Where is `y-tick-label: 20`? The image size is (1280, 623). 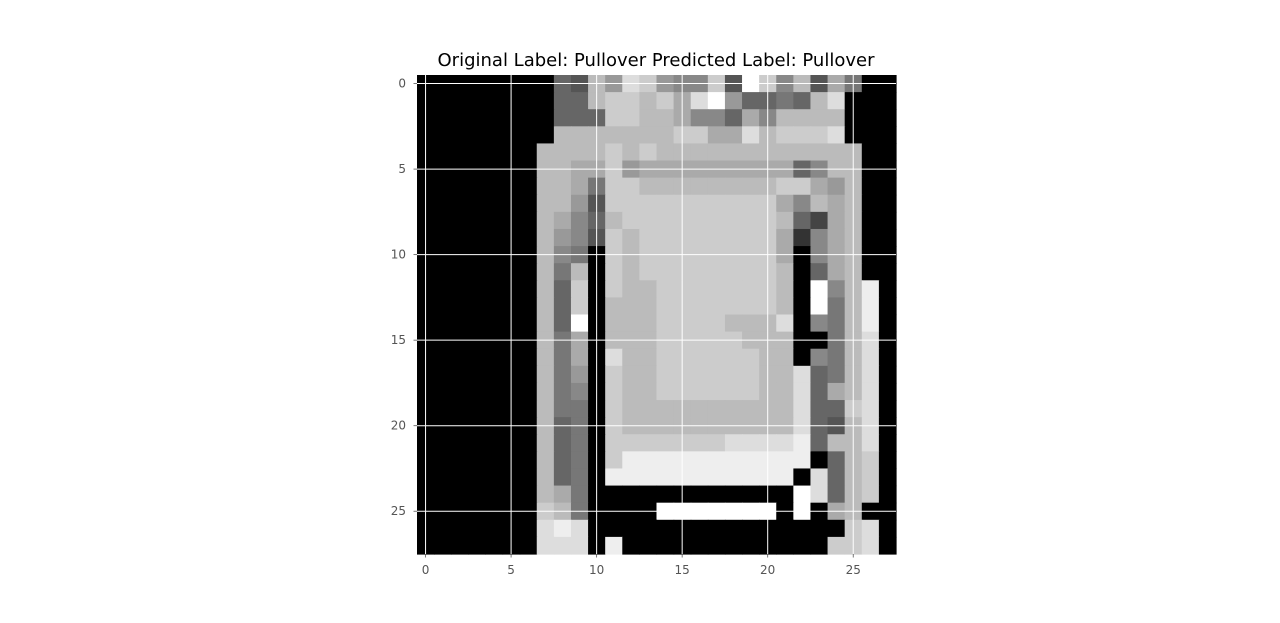 y-tick-label: 20 is located at coordinates (398, 426).